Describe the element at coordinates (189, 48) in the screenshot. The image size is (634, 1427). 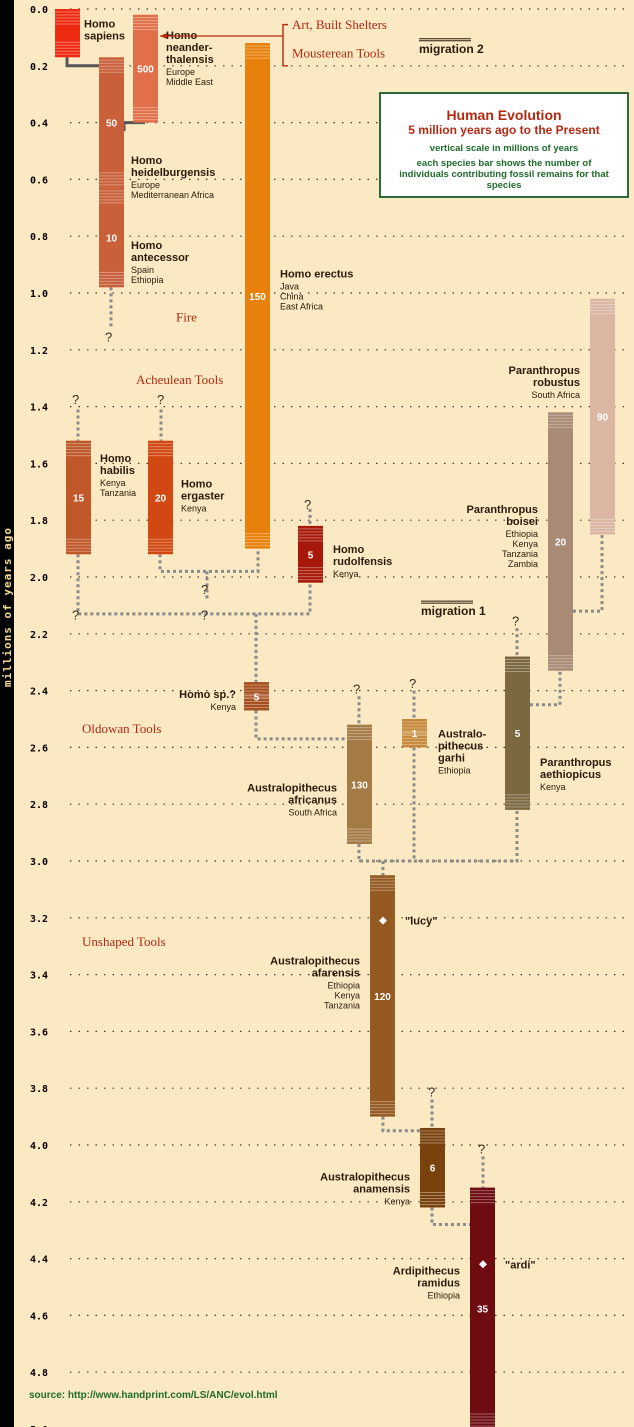
I see `species-name: neander-` at that location.